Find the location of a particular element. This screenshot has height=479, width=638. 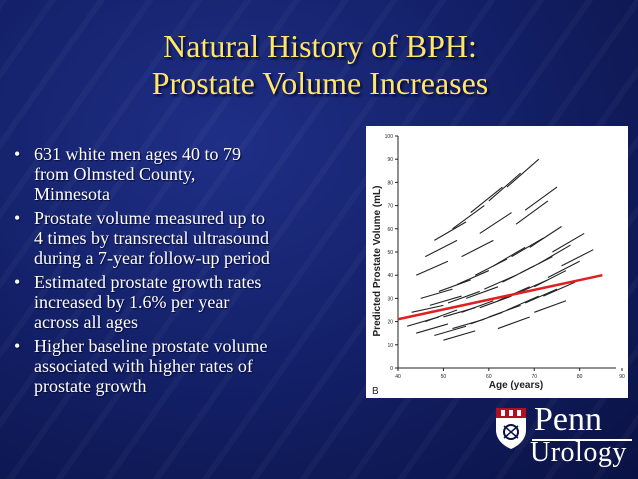

title-line-1: Natural History of BPH: is located at coordinates (320, 46).